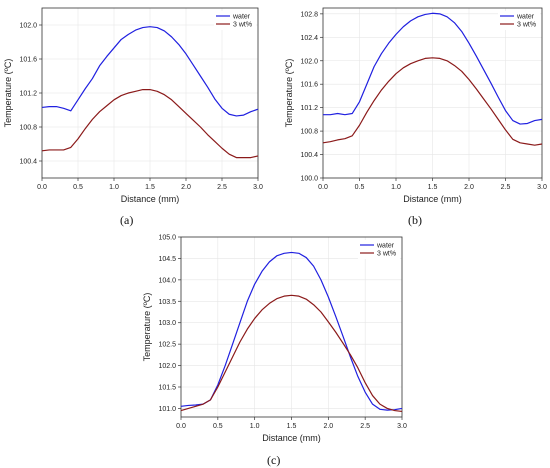 Image resolution: width=550 pixels, height=468 pixels. What do you see at coordinates (309, 14) in the screenshot?
I see `y-tick-label: 102.8` at bounding box center [309, 14].